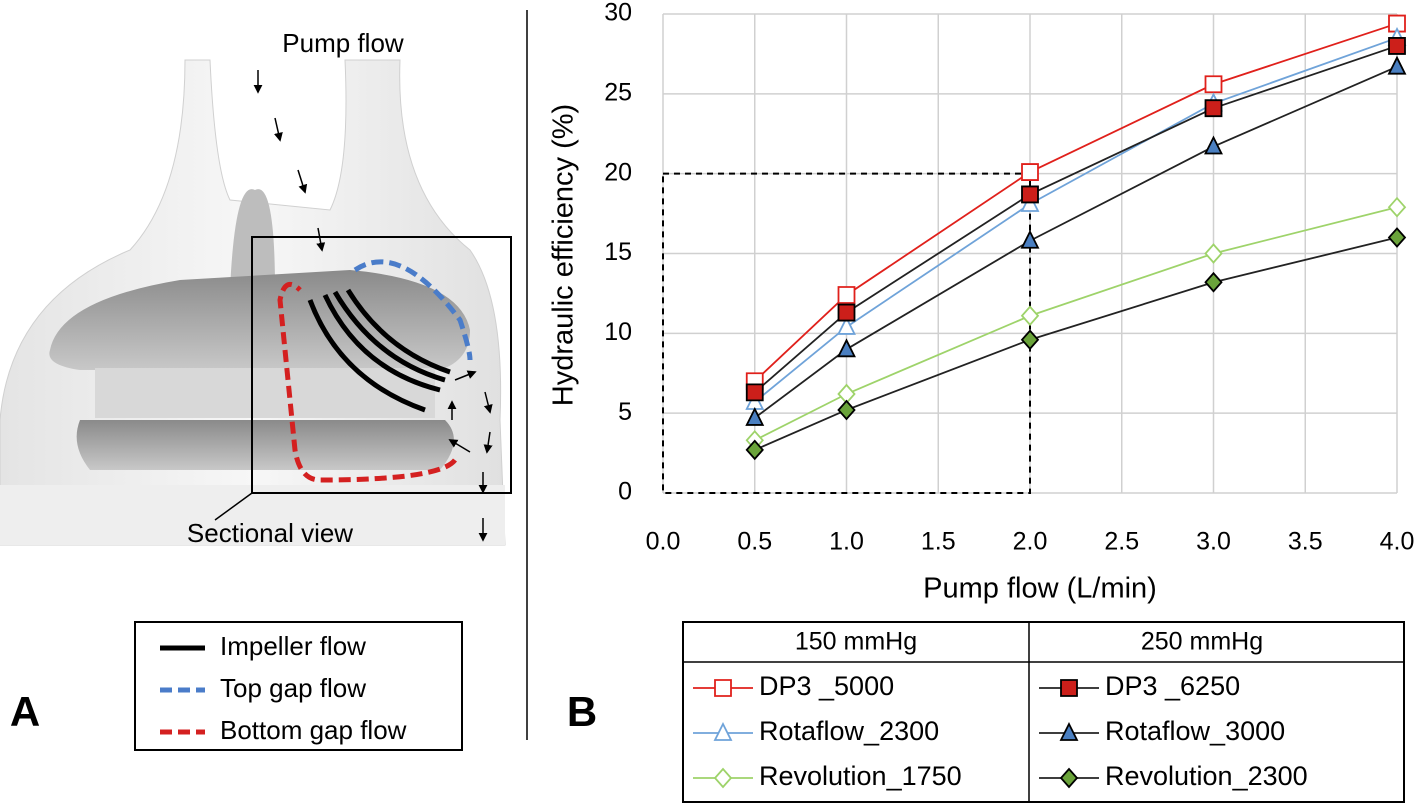 The width and height of the screenshot is (1418, 805). What do you see at coordinates (1305, 542) in the screenshot?
I see `x-tick-label: 3.5` at bounding box center [1305, 542].